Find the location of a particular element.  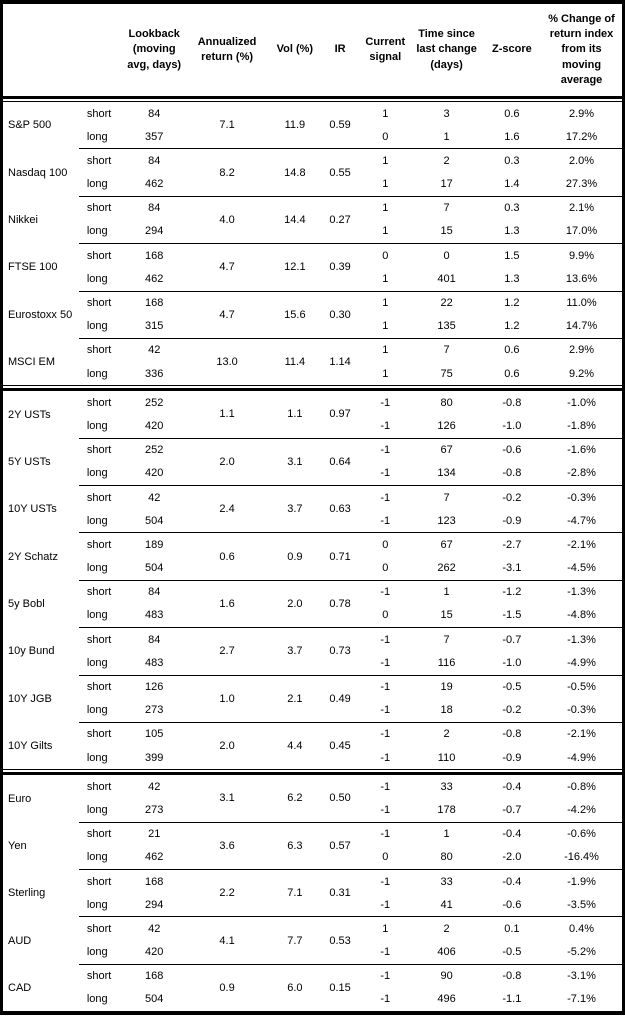

cell-time-since: 80 is located at coordinates (446, 402).